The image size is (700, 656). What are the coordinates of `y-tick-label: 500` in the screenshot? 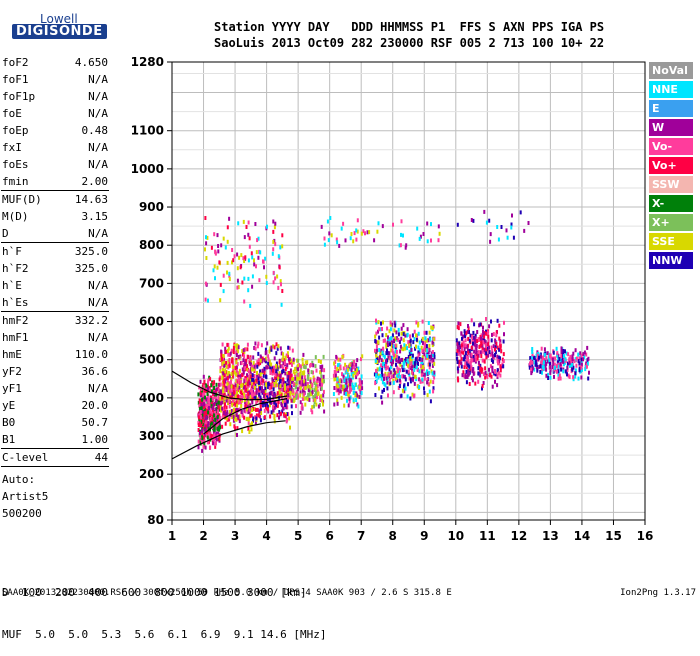 It's located at (151, 360).